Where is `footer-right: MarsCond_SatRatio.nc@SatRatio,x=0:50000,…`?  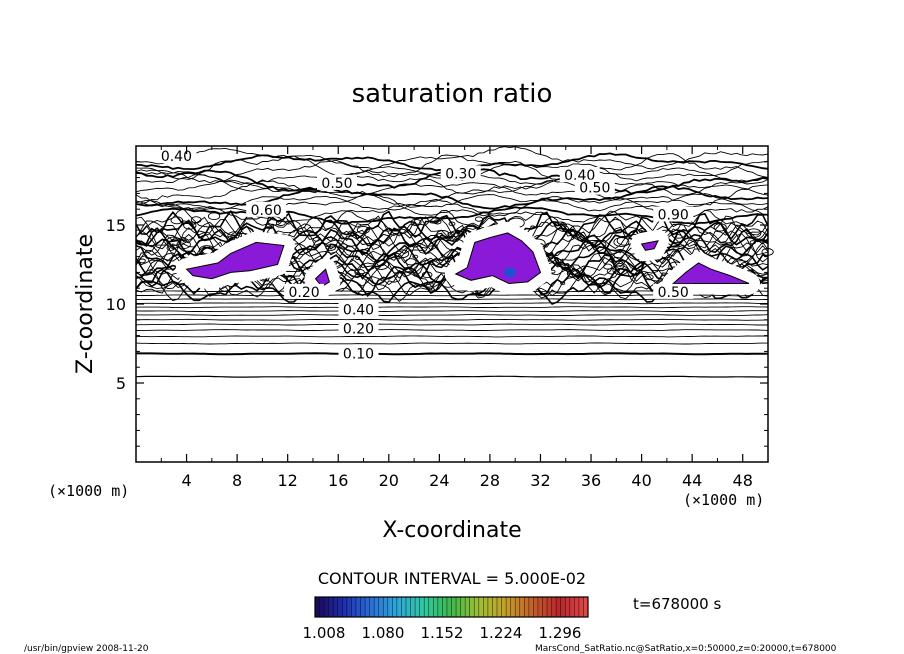 footer-right: MarsCond_SatRatio.nc@SatRatio,x=0:50000,… is located at coordinates (686, 649).